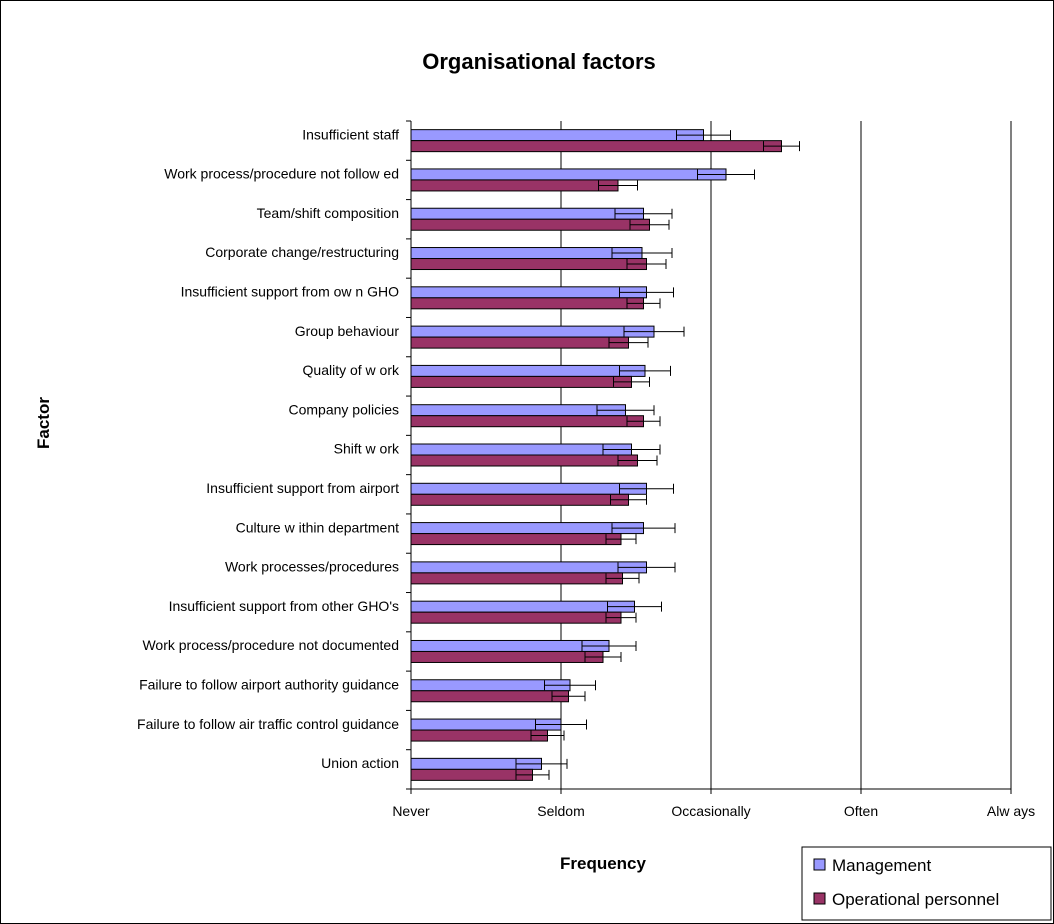  What do you see at coordinates (882, 865) in the screenshot?
I see `legend-label: Management` at bounding box center [882, 865].